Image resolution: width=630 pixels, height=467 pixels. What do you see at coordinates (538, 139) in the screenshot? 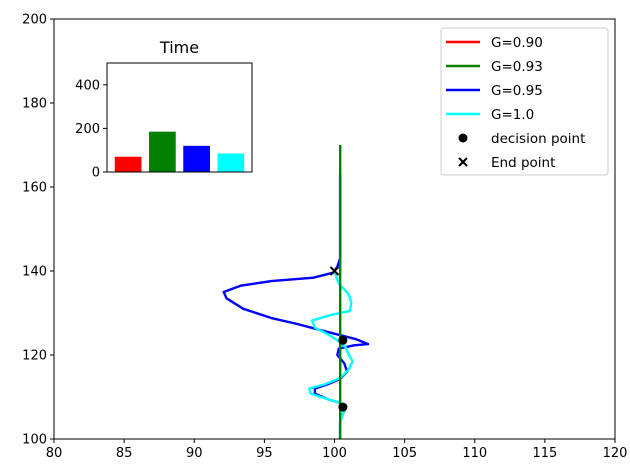
I see `legend-label: decision point` at bounding box center [538, 139].